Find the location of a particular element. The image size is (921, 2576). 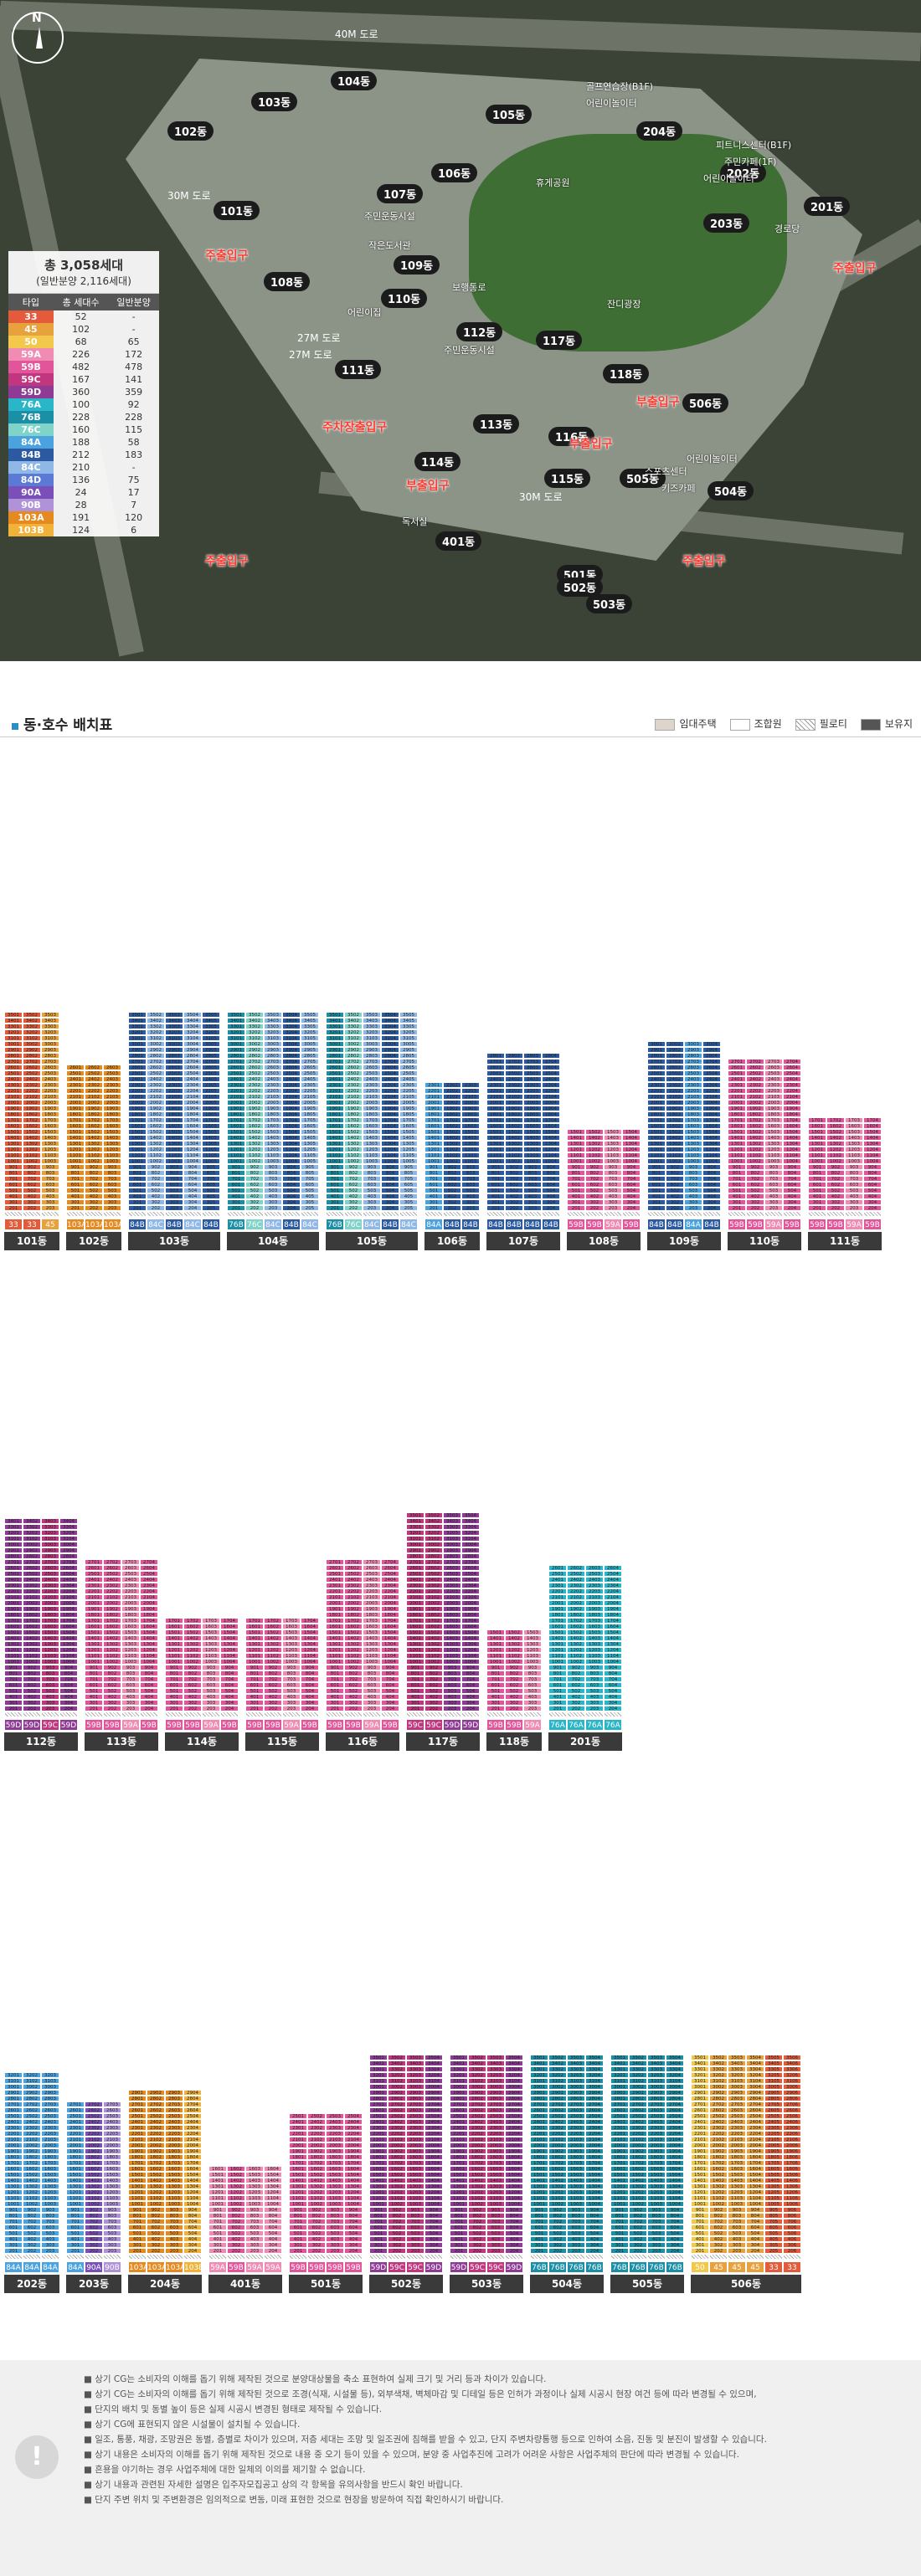

unit-cell: 2303 is located at coordinates (656, 2128).